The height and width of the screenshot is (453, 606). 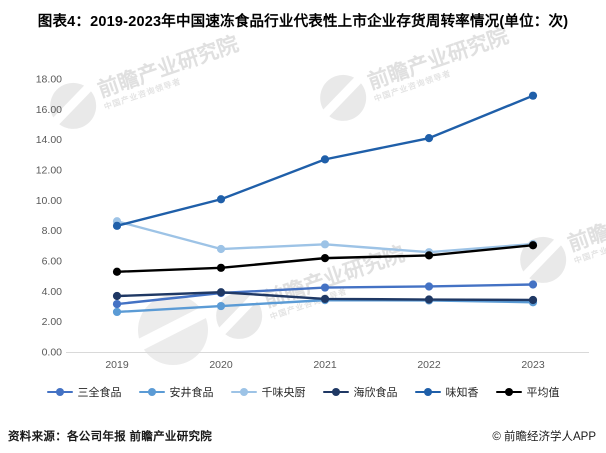 I want to click on legend-label: 三全食品, so click(x=99, y=393).